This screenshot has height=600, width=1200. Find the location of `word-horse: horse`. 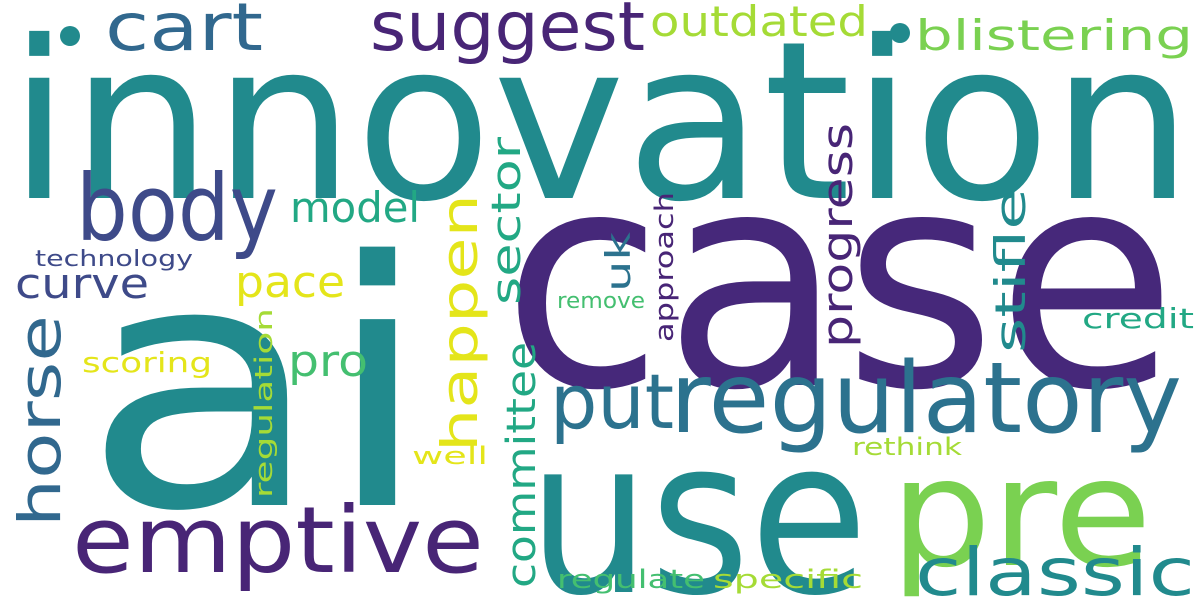

word-horse: horse is located at coordinates (40, 421).